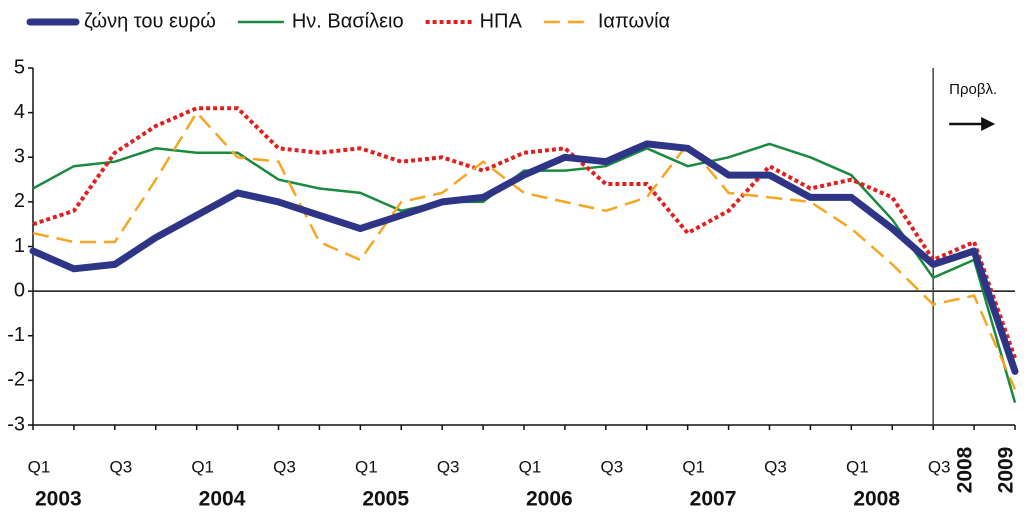  Describe the element at coordinates (19, 157) in the screenshot. I see `y-tick-label: 3` at that location.